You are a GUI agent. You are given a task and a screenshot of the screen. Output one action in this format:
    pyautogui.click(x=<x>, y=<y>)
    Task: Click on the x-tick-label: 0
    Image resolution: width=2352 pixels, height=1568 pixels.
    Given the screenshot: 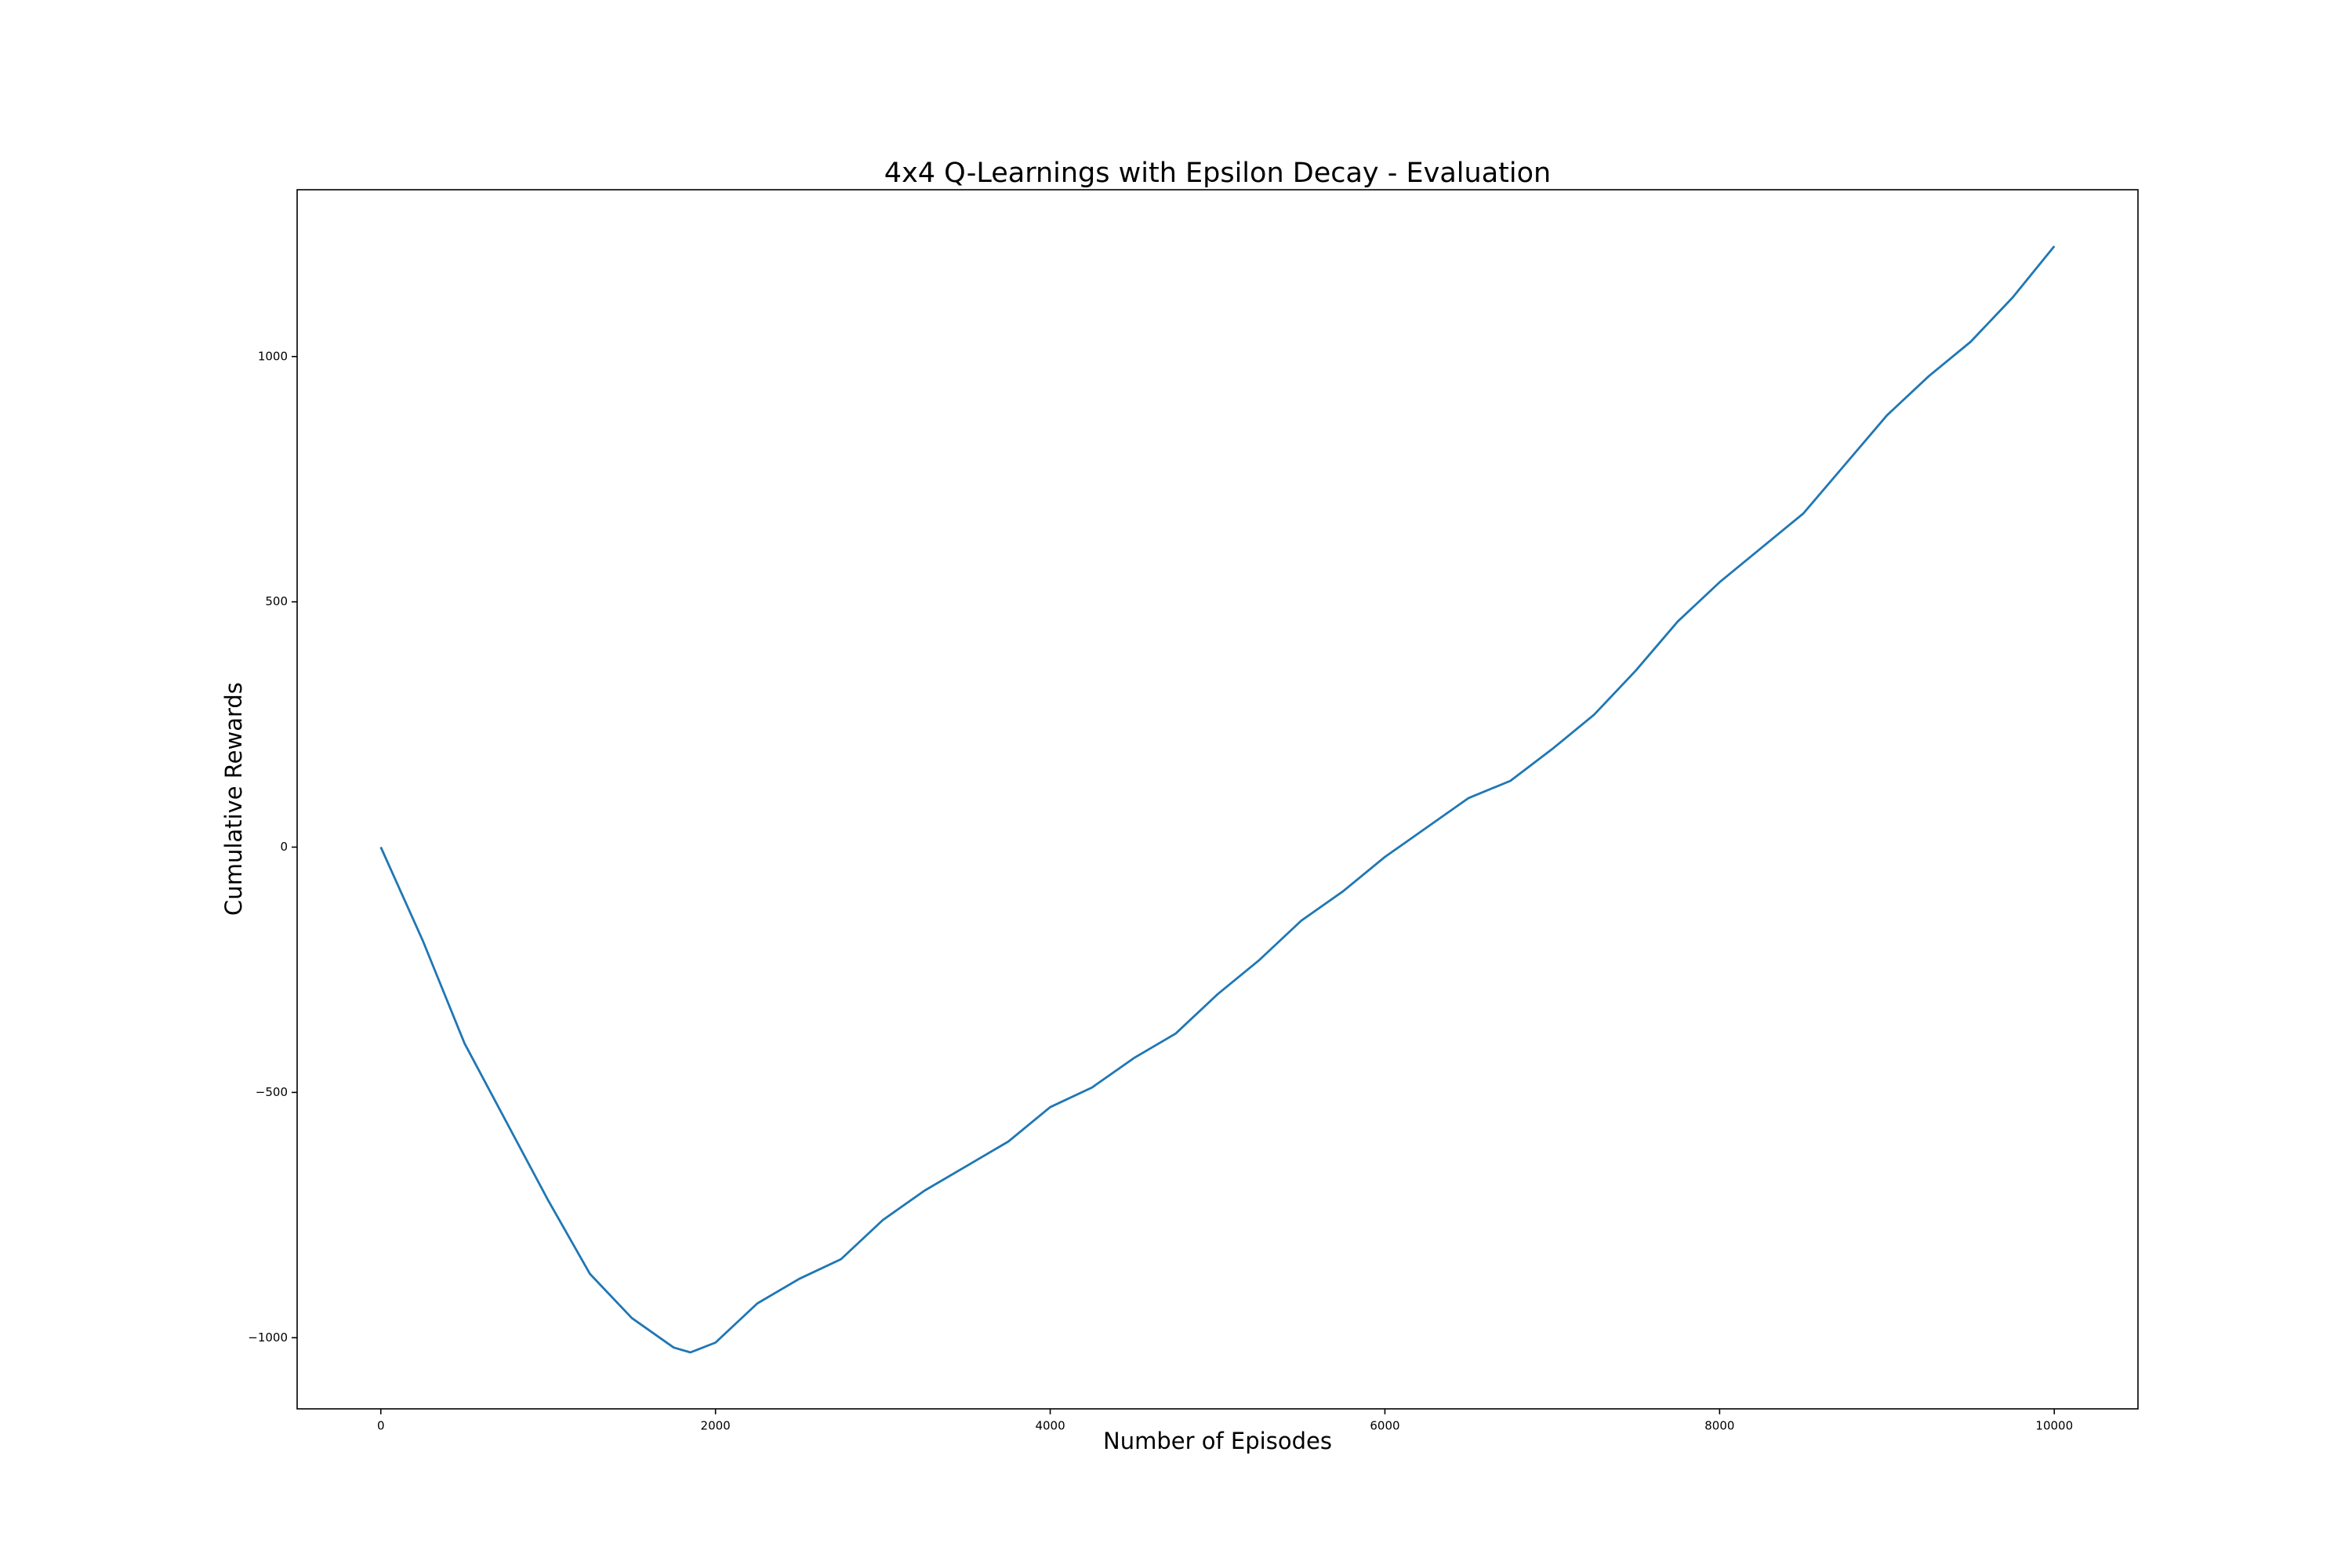 What is the action you would take?
    pyautogui.click(x=381, y=1426)
    